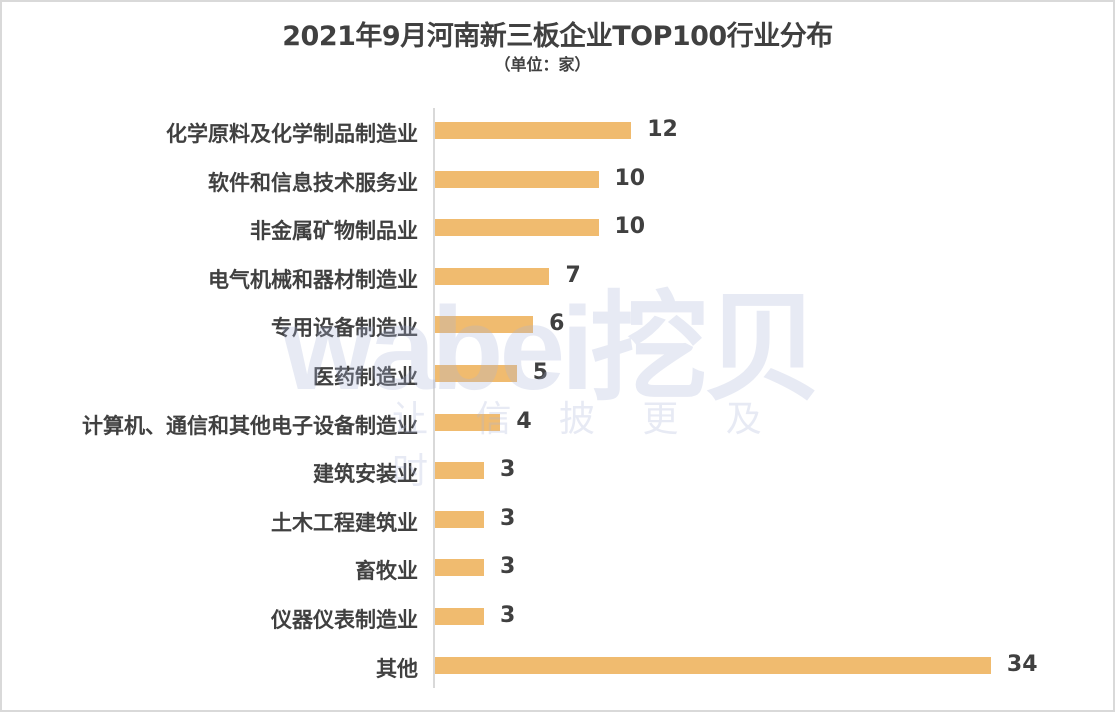 The height and width of the screenshot is (712, 1115). Describe the element at coordinates (344, 328) in the screenshot. I see `category-label: 专用设备制造业` at that location.